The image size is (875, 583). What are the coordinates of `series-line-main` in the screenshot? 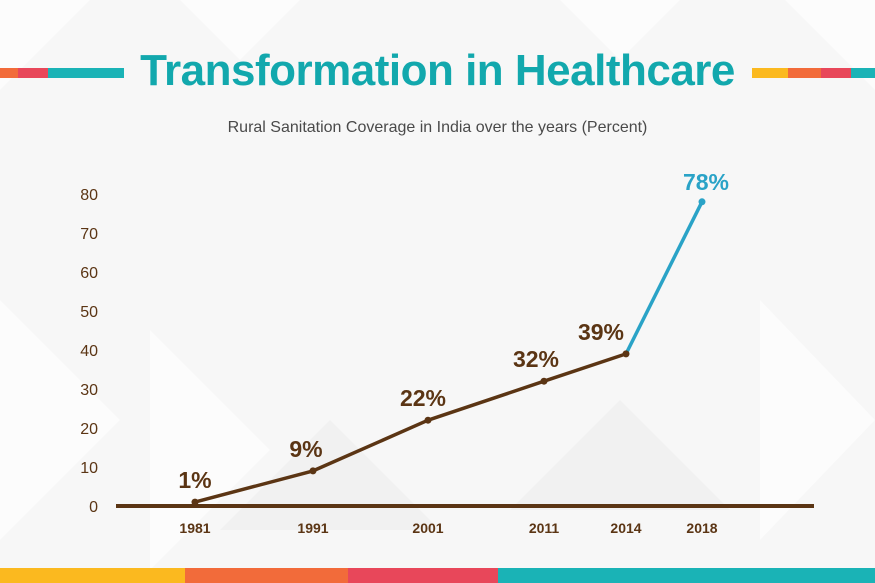 It's located at (410, 428).